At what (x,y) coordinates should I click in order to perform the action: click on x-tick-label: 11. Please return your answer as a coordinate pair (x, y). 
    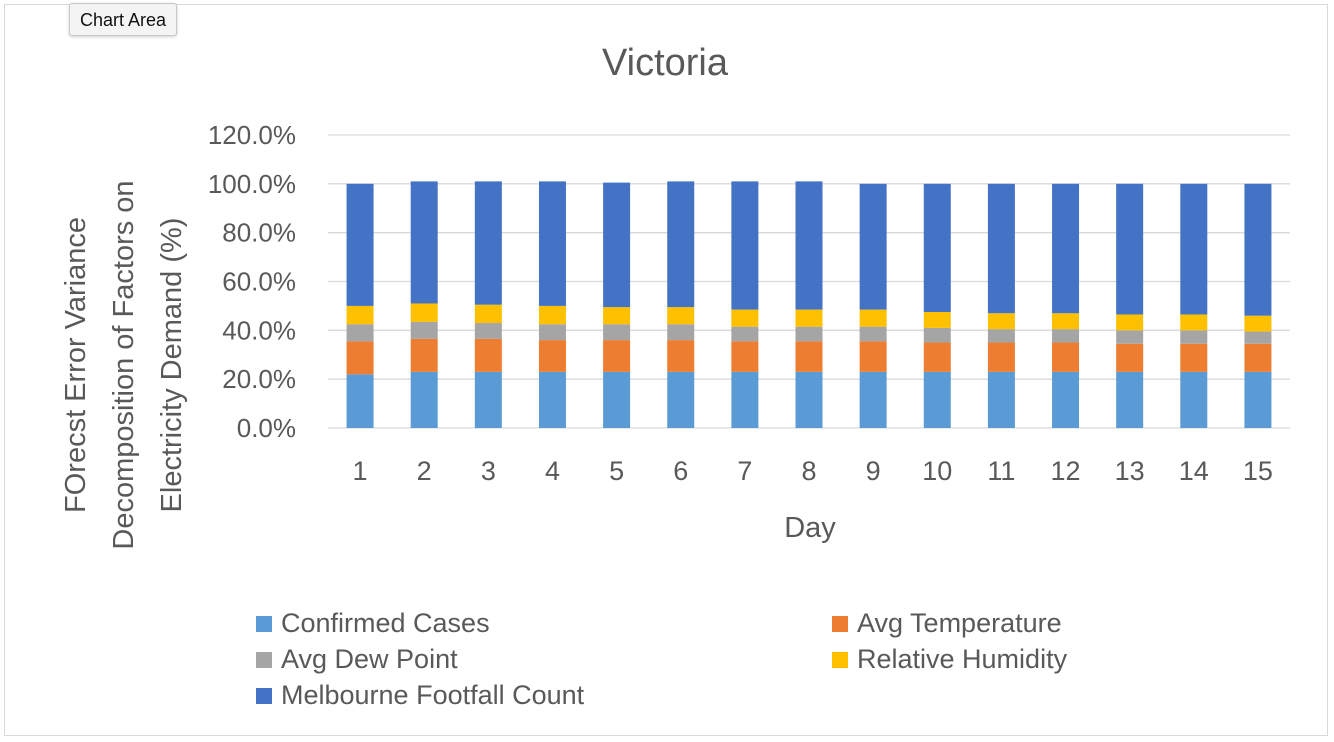
    Looking at the image, I should click on (1001, 471).